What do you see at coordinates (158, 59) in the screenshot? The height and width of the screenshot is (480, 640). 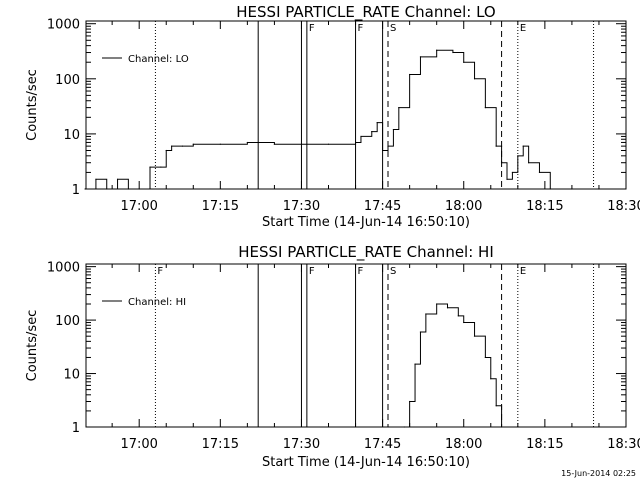 I see `legend-entry: Channel: LO` at bounding box center [158, 59].